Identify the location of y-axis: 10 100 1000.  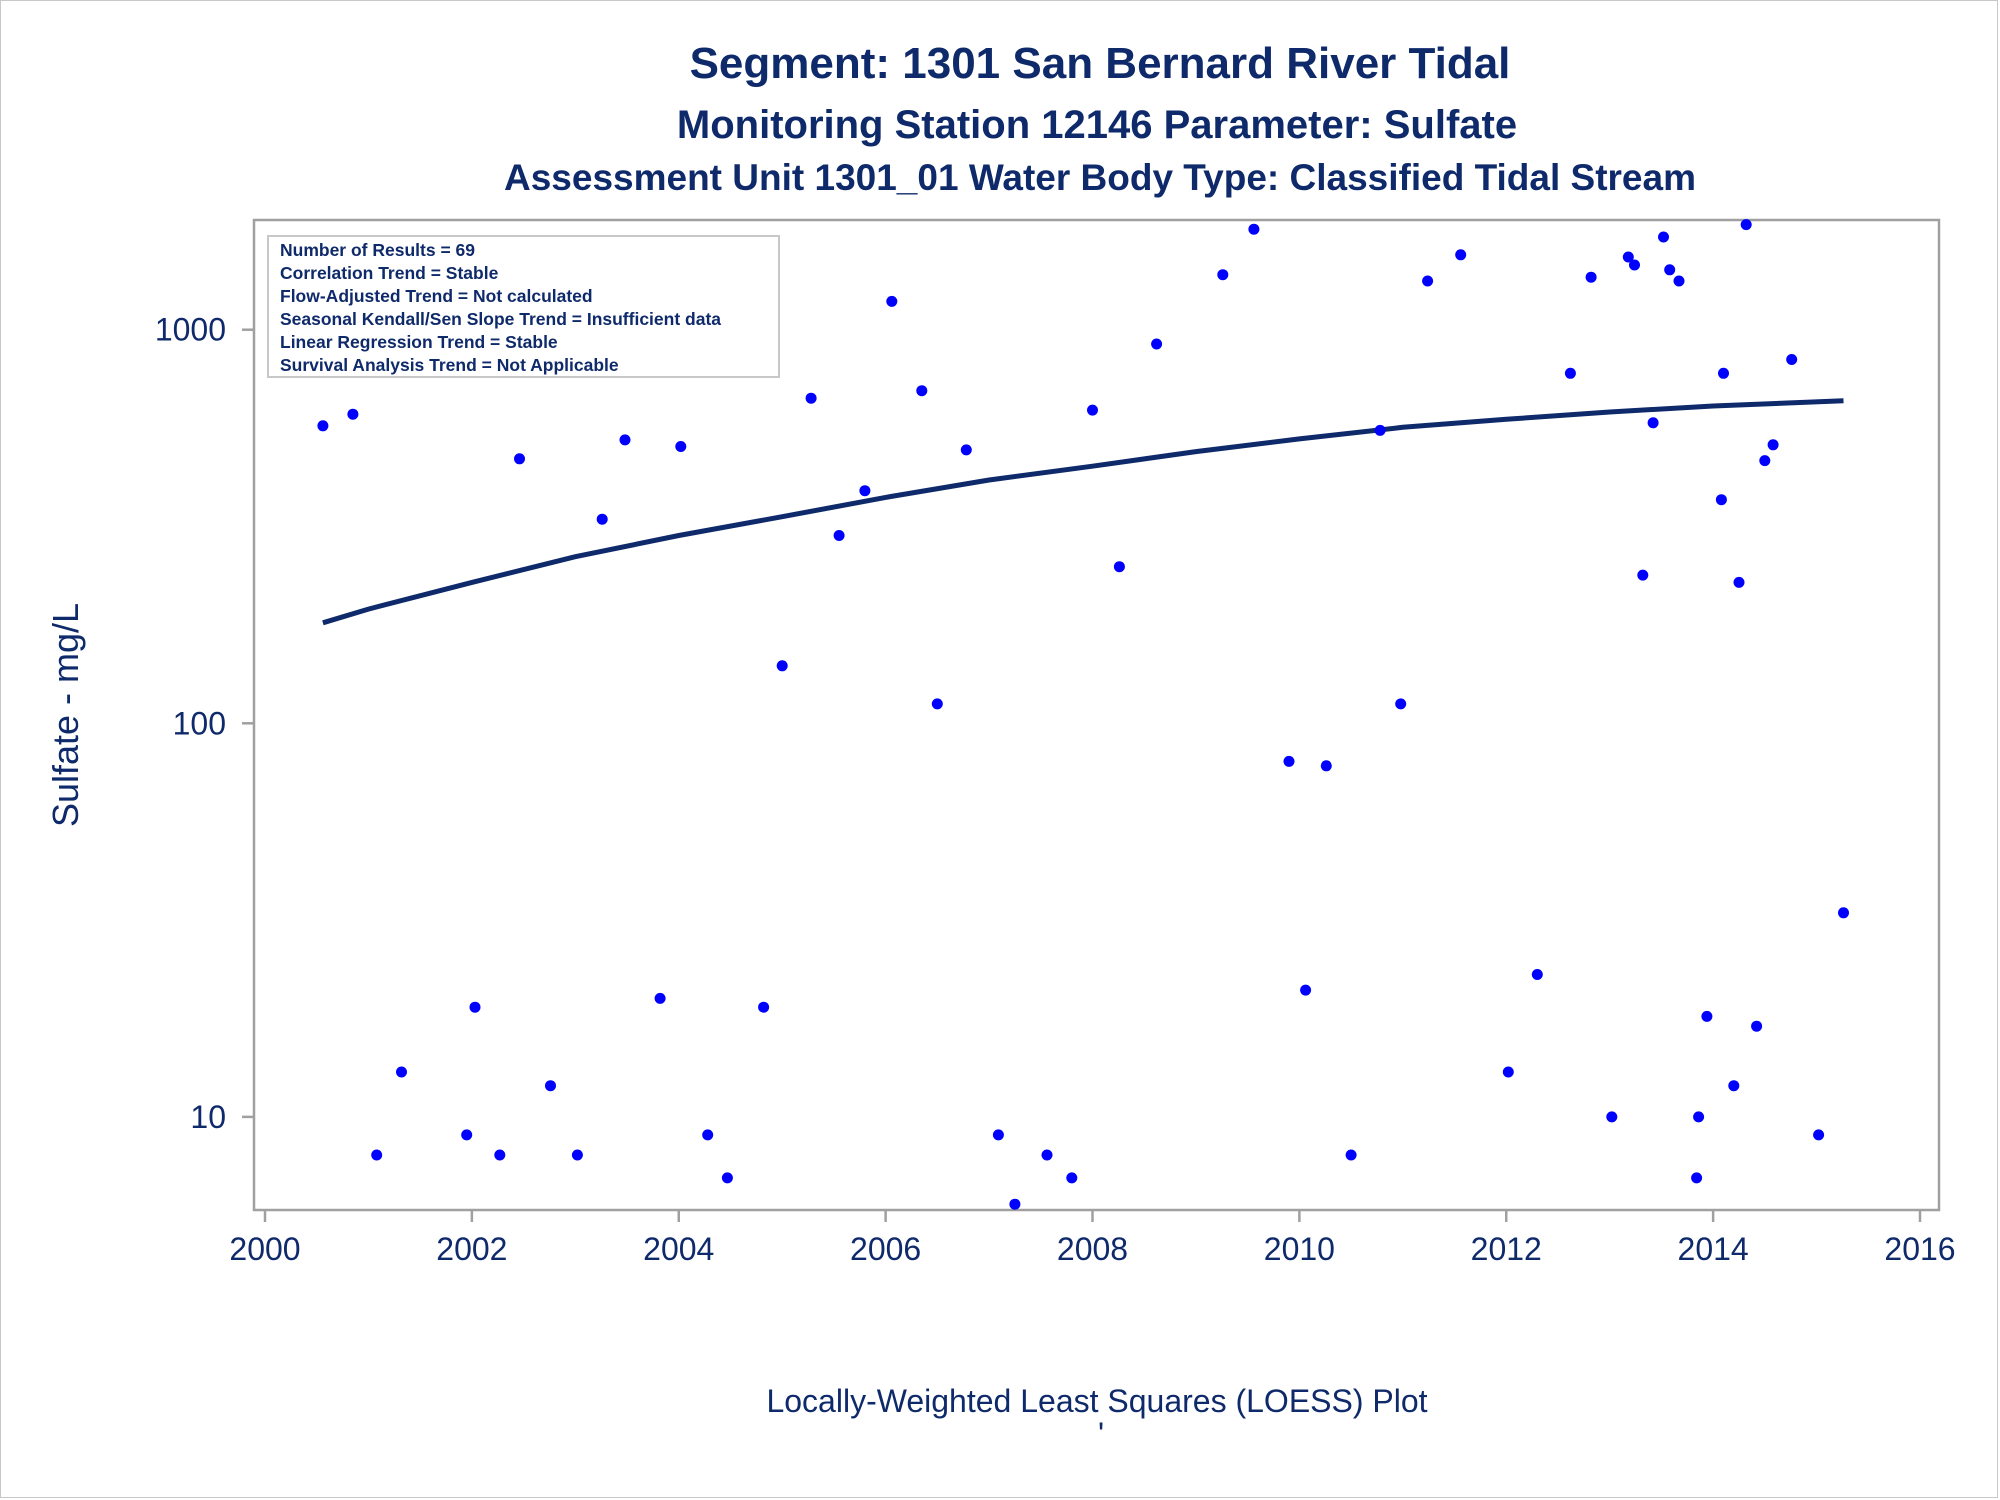
(204, 723).